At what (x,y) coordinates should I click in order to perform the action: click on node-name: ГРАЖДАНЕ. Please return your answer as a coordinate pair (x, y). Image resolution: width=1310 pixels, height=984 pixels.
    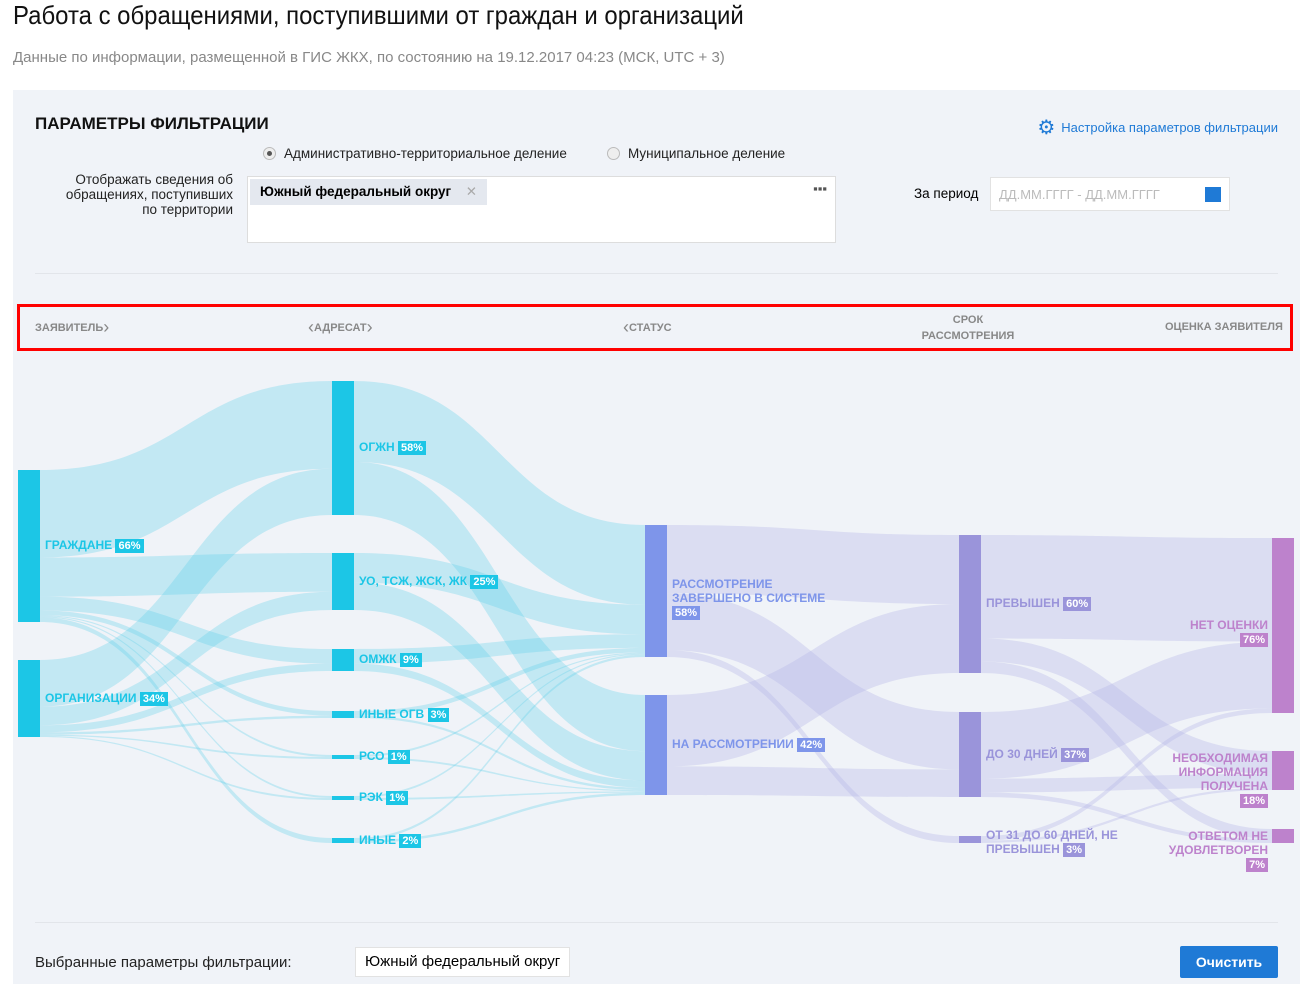
    Looking at the image, I should click on (80, 545).